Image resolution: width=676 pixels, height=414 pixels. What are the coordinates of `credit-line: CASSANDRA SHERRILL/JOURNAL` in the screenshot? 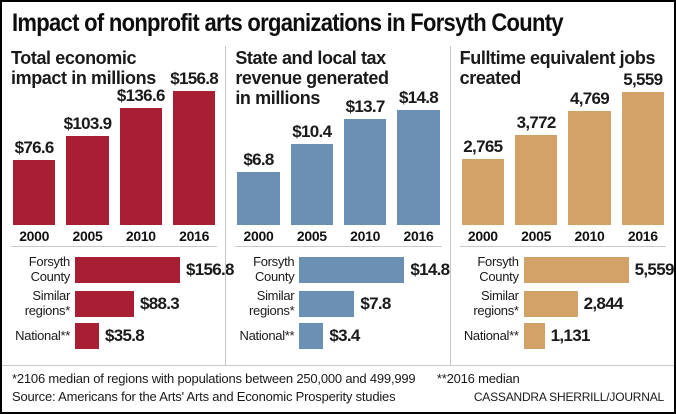 It's located at (568, 397).